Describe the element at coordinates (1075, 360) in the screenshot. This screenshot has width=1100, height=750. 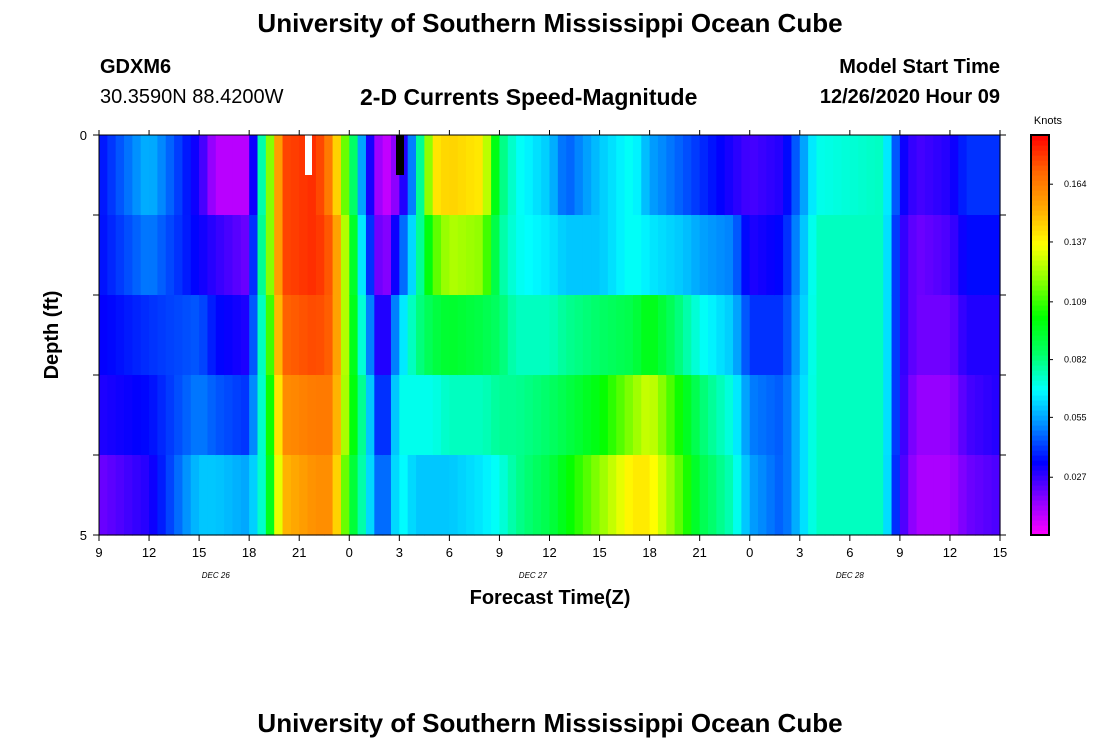
I see `colorbar-tick-label: 0.082` at that location.